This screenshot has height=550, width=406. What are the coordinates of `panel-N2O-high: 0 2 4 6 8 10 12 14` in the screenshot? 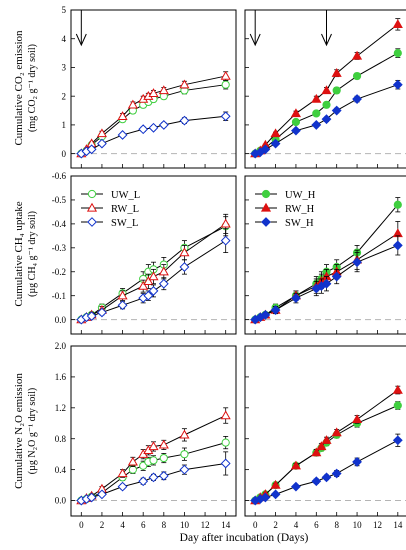 It's located at (325, 437).